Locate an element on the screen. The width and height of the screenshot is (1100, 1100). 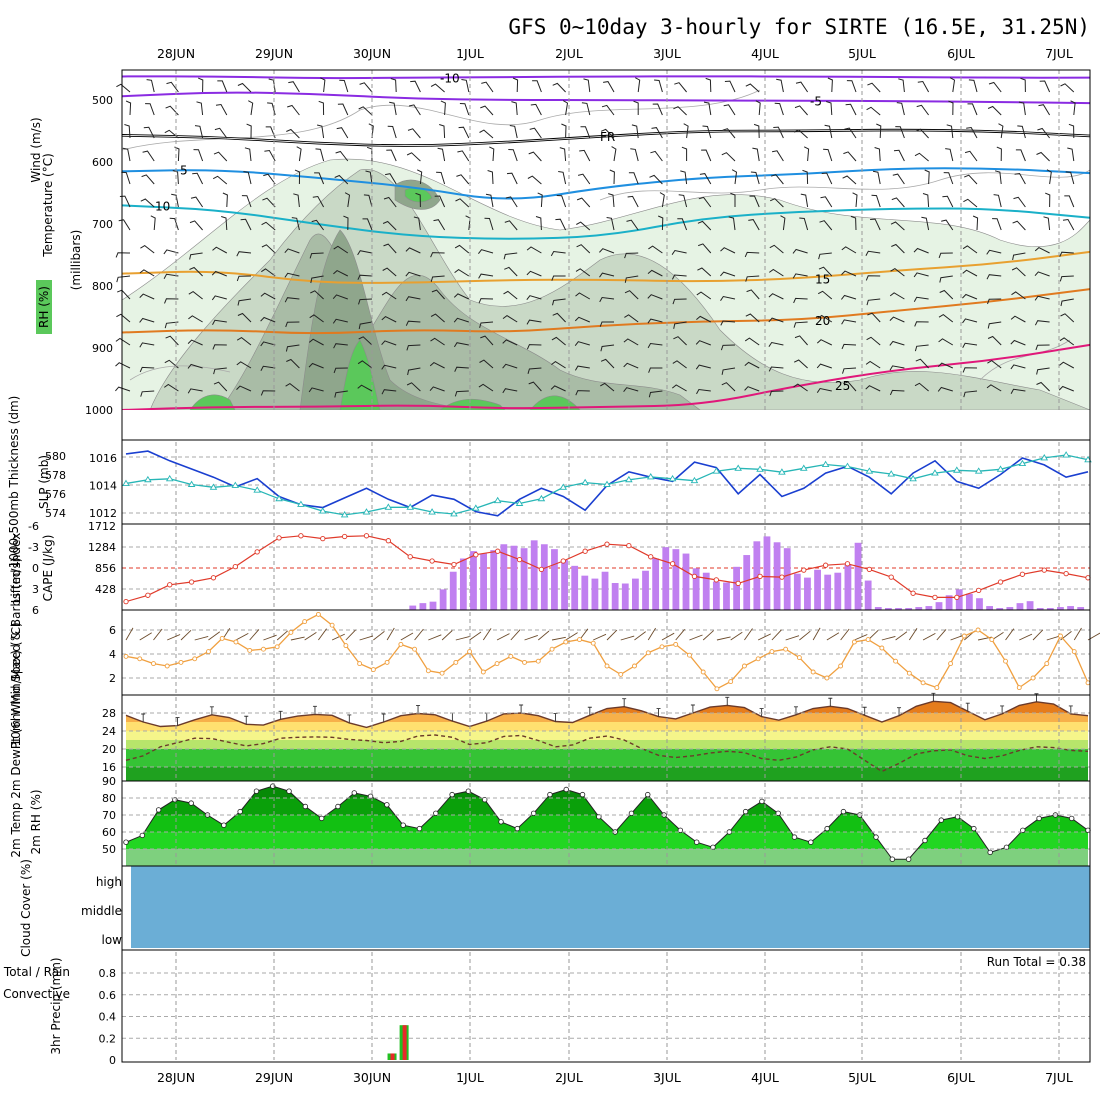
isotherm--10 is located at coordinates (606, 77).